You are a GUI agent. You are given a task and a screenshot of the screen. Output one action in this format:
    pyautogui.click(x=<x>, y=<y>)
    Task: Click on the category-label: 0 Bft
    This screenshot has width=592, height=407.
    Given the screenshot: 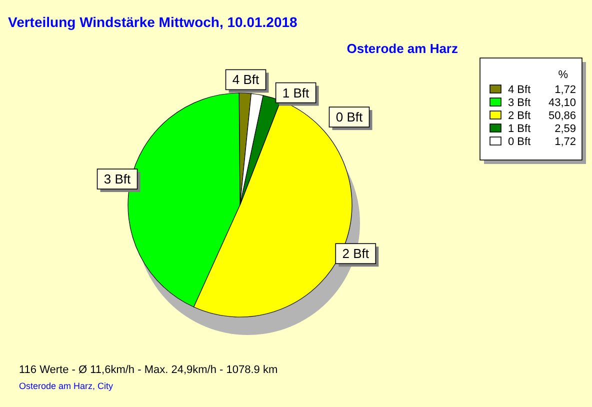 What is the action you would take?
    pyautogui.click(x=349, y=117)
    